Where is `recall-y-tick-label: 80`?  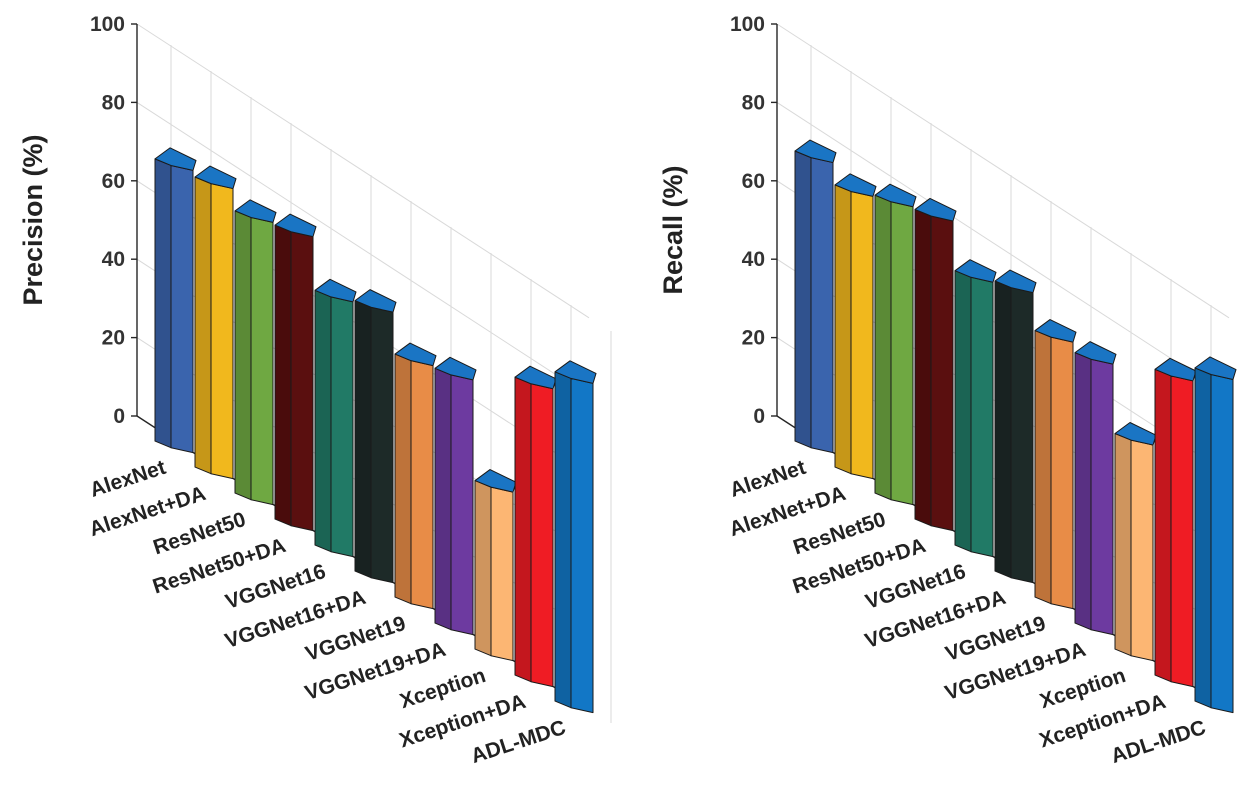 recall-y-tick-label: 80 is located at coordinates (753, 102).